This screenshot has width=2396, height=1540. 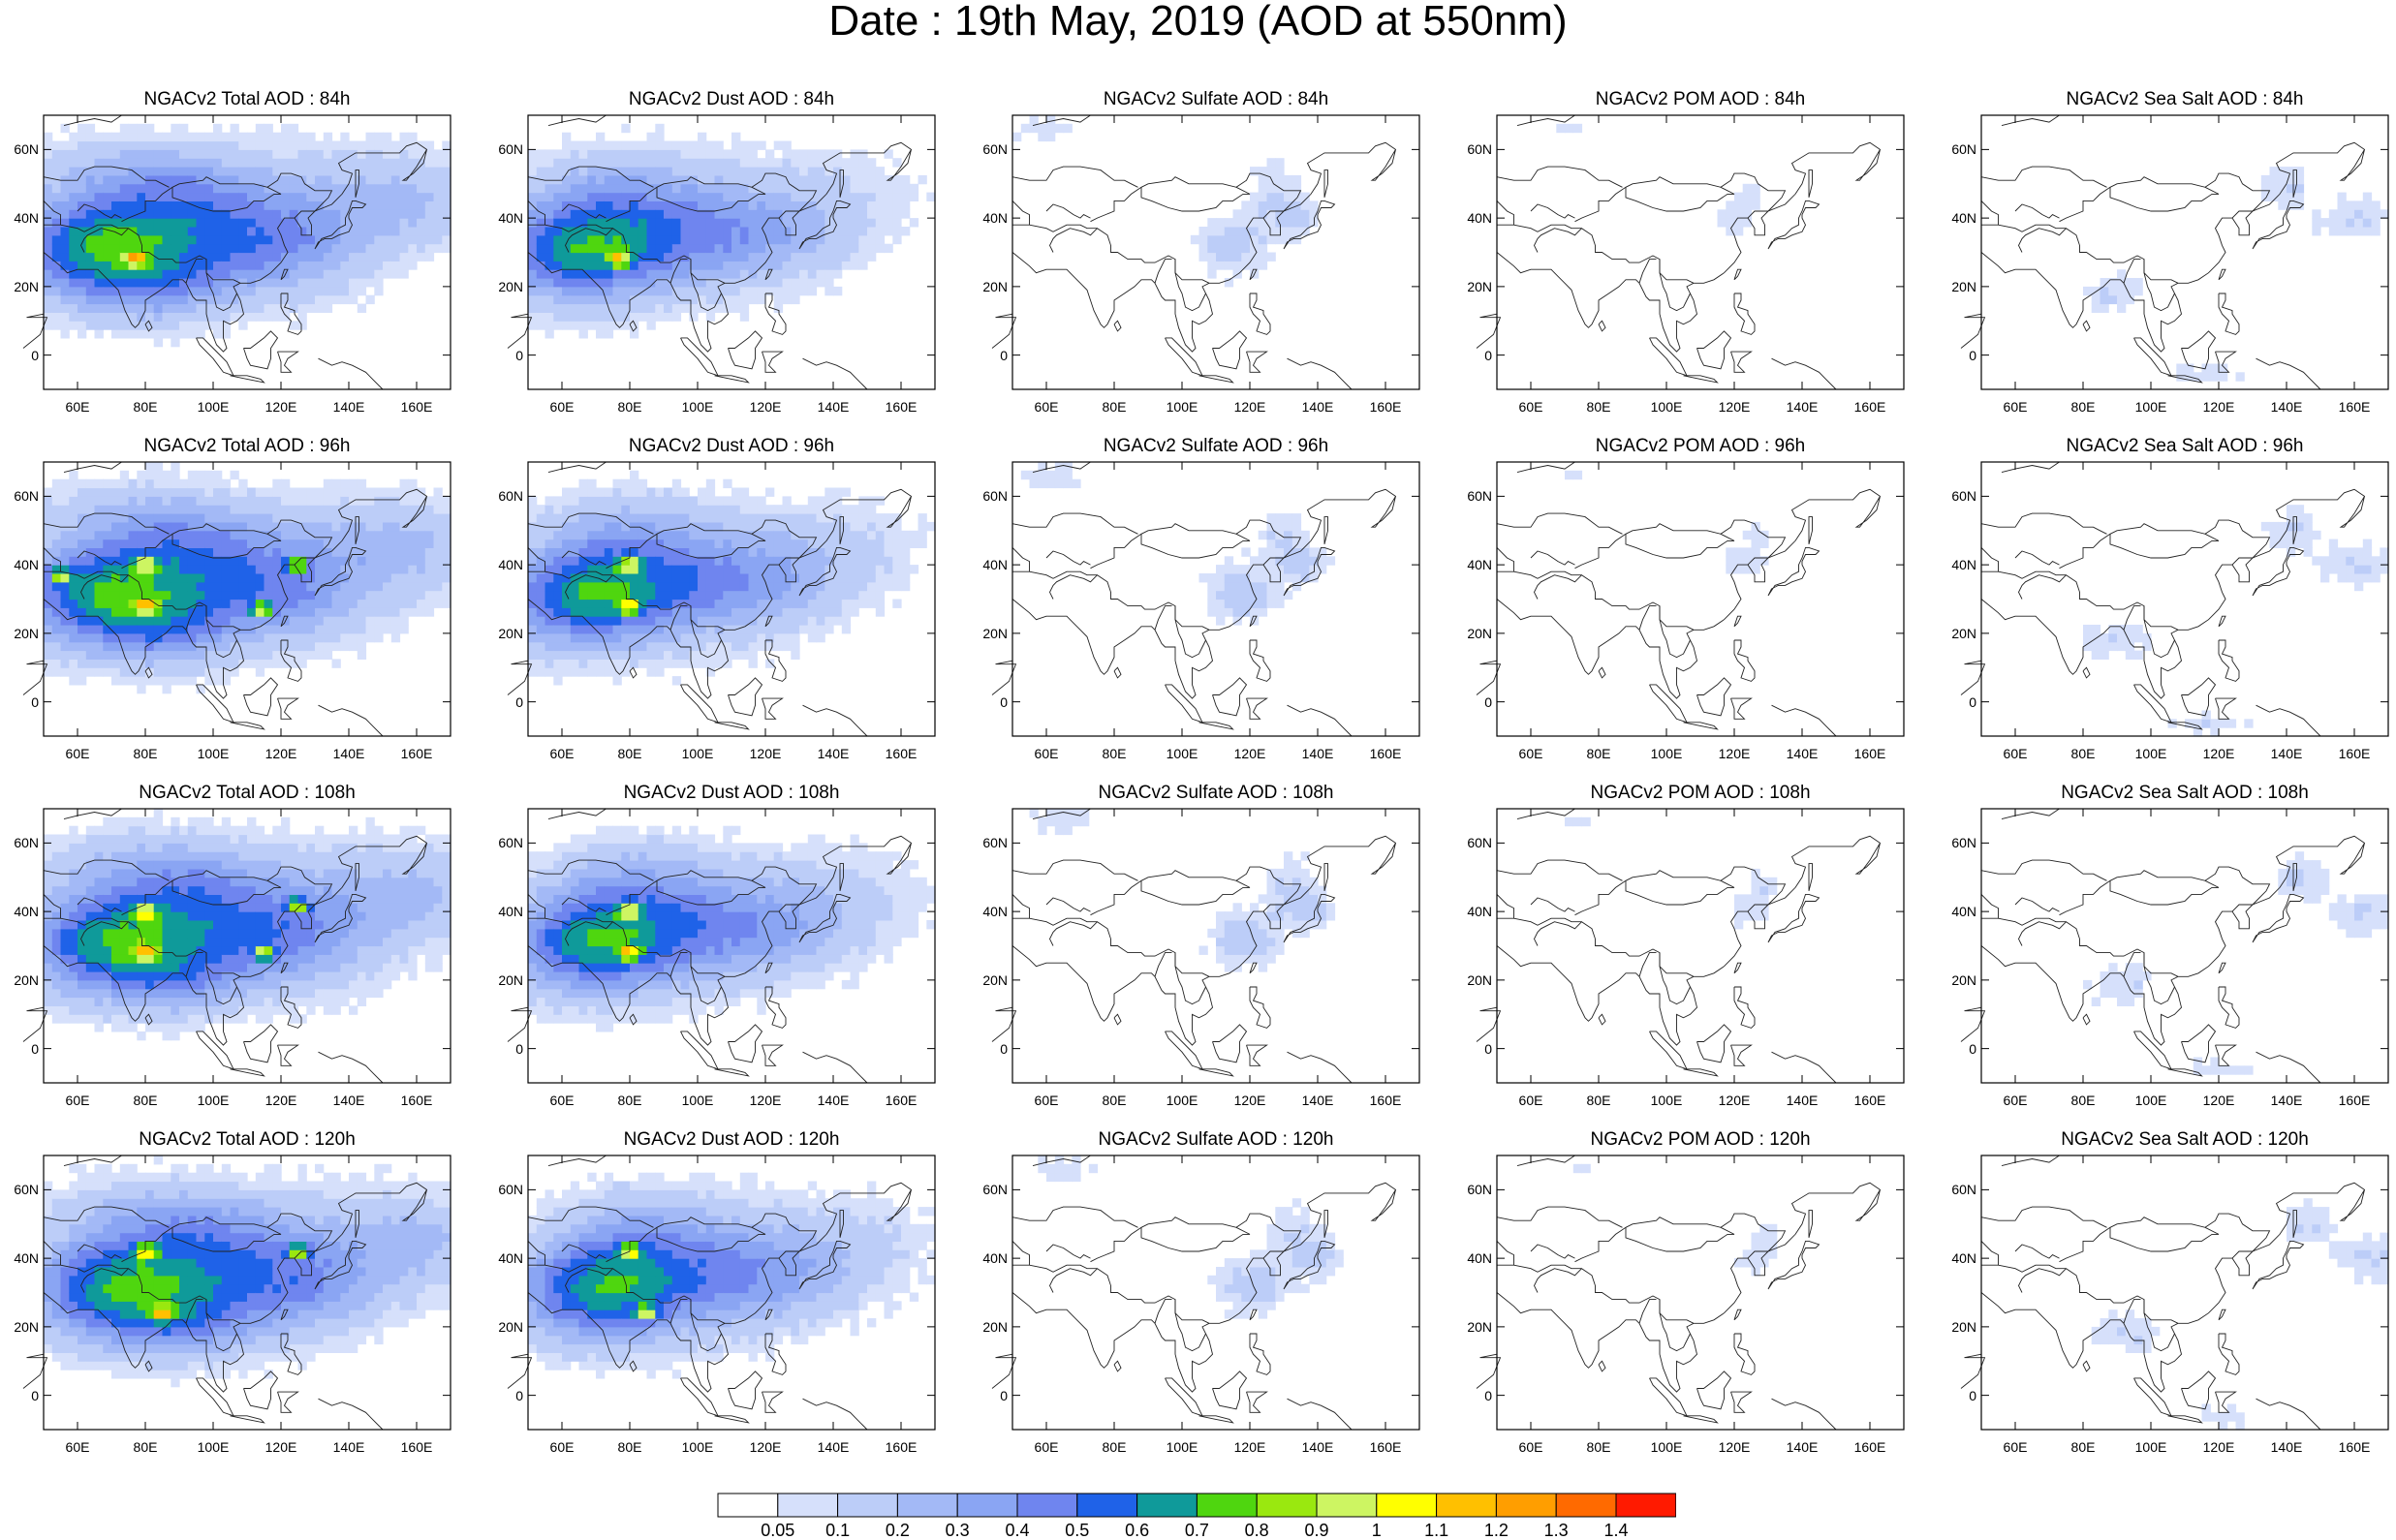 What do you see at coordinates (247, 446) in the screenshot?
I see `panel-title: NGACv2 Total AOD : 96h` at bounding box center [247, 446].